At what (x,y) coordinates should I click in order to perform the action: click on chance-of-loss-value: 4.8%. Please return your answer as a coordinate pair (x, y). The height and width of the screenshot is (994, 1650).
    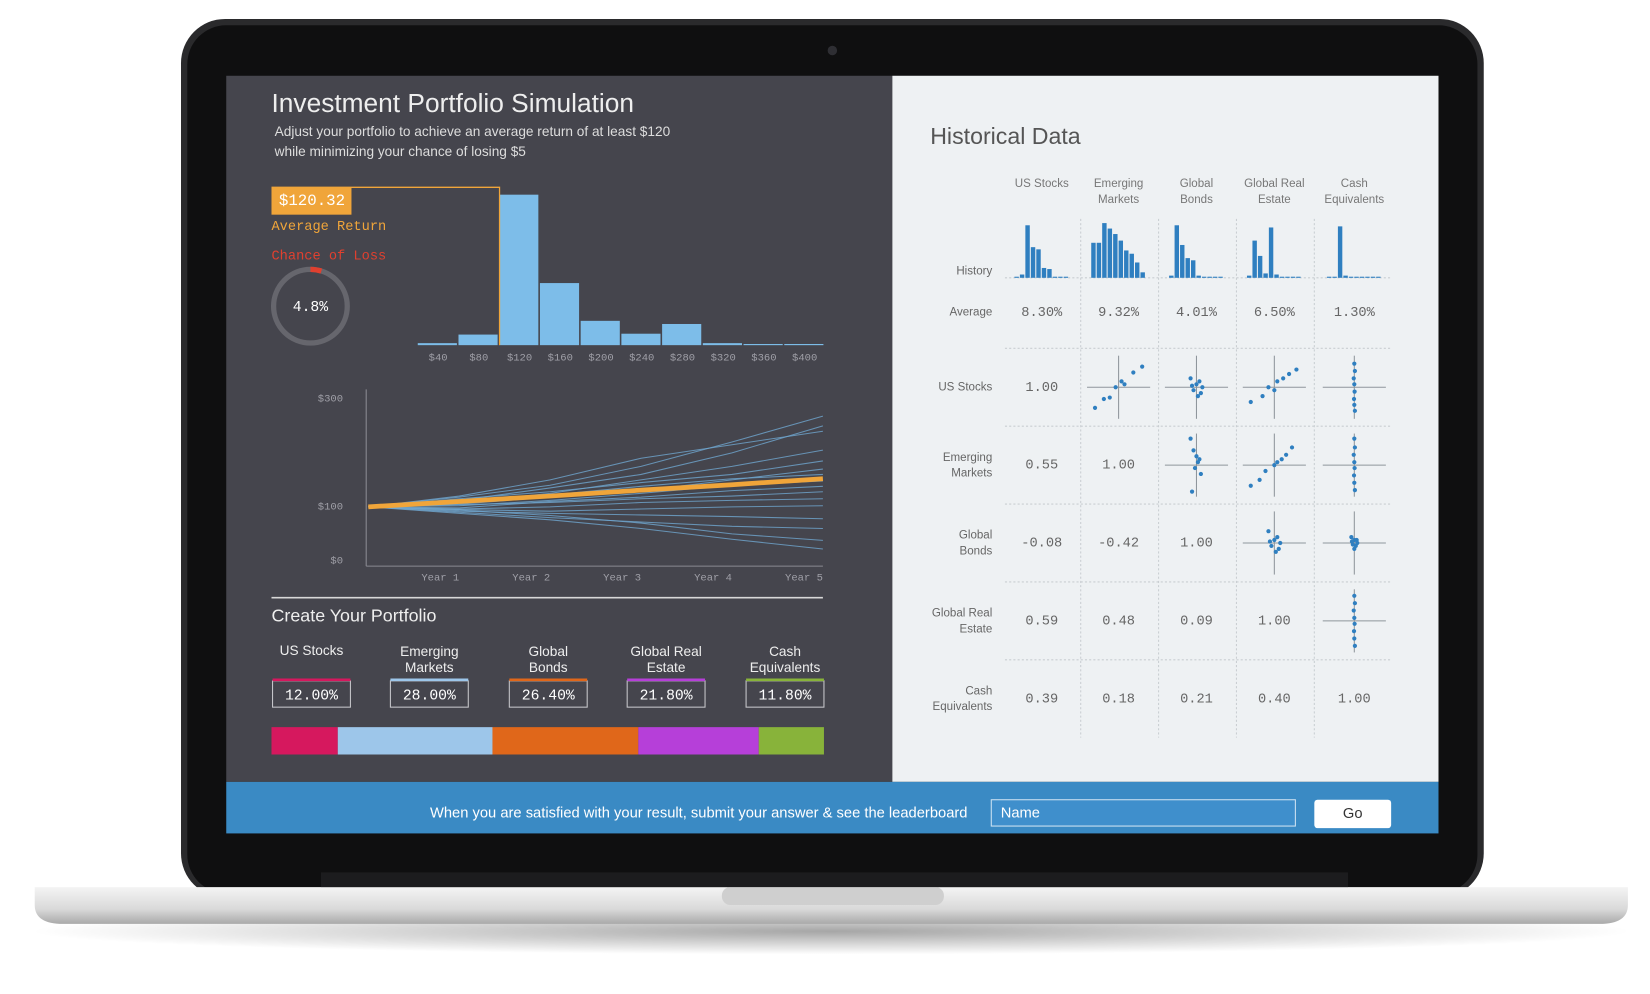
    Looking at the image, I should click on (310, 308).